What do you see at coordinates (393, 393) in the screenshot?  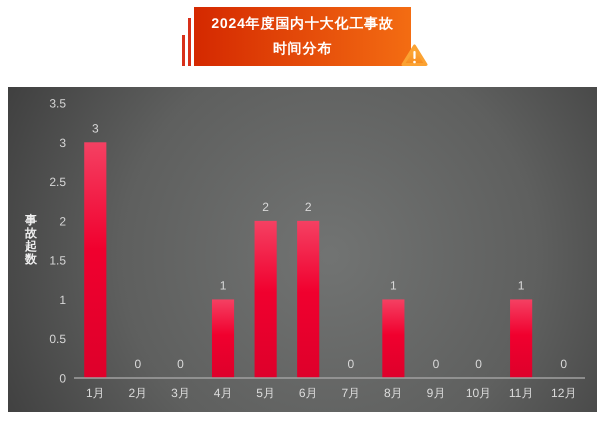 I see `x-tick-label: 8月` at bounding box center [393, 393].